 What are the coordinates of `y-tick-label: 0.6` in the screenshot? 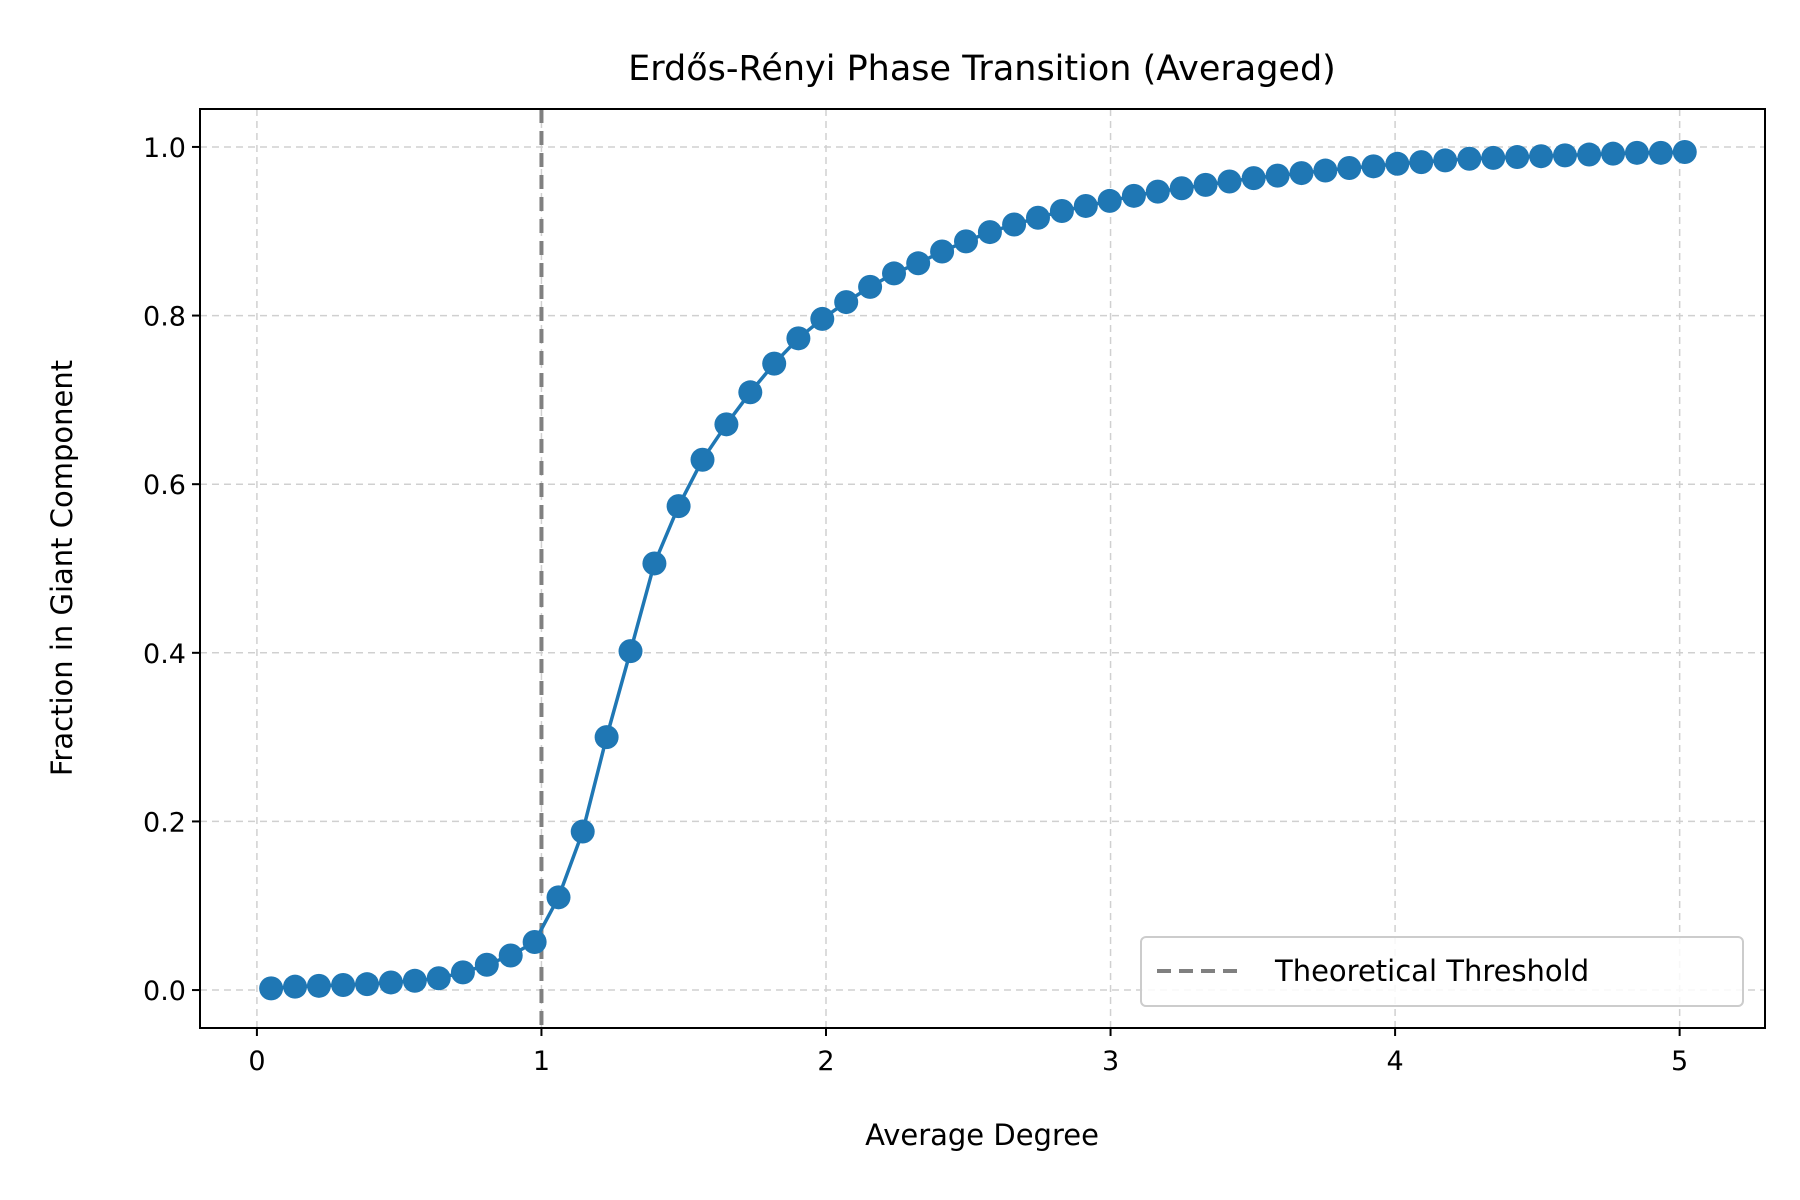 It's located at (164, 485).